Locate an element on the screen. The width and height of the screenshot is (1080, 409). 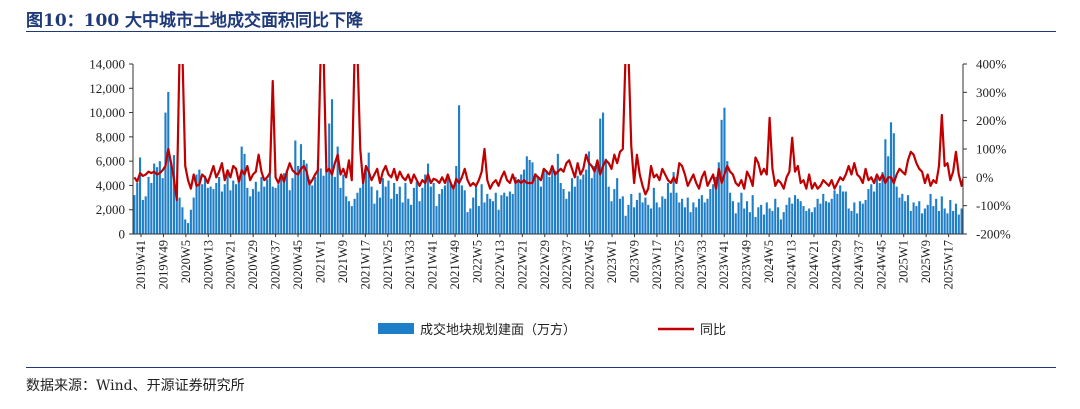
source-rule is located at coordinates (541, 367).